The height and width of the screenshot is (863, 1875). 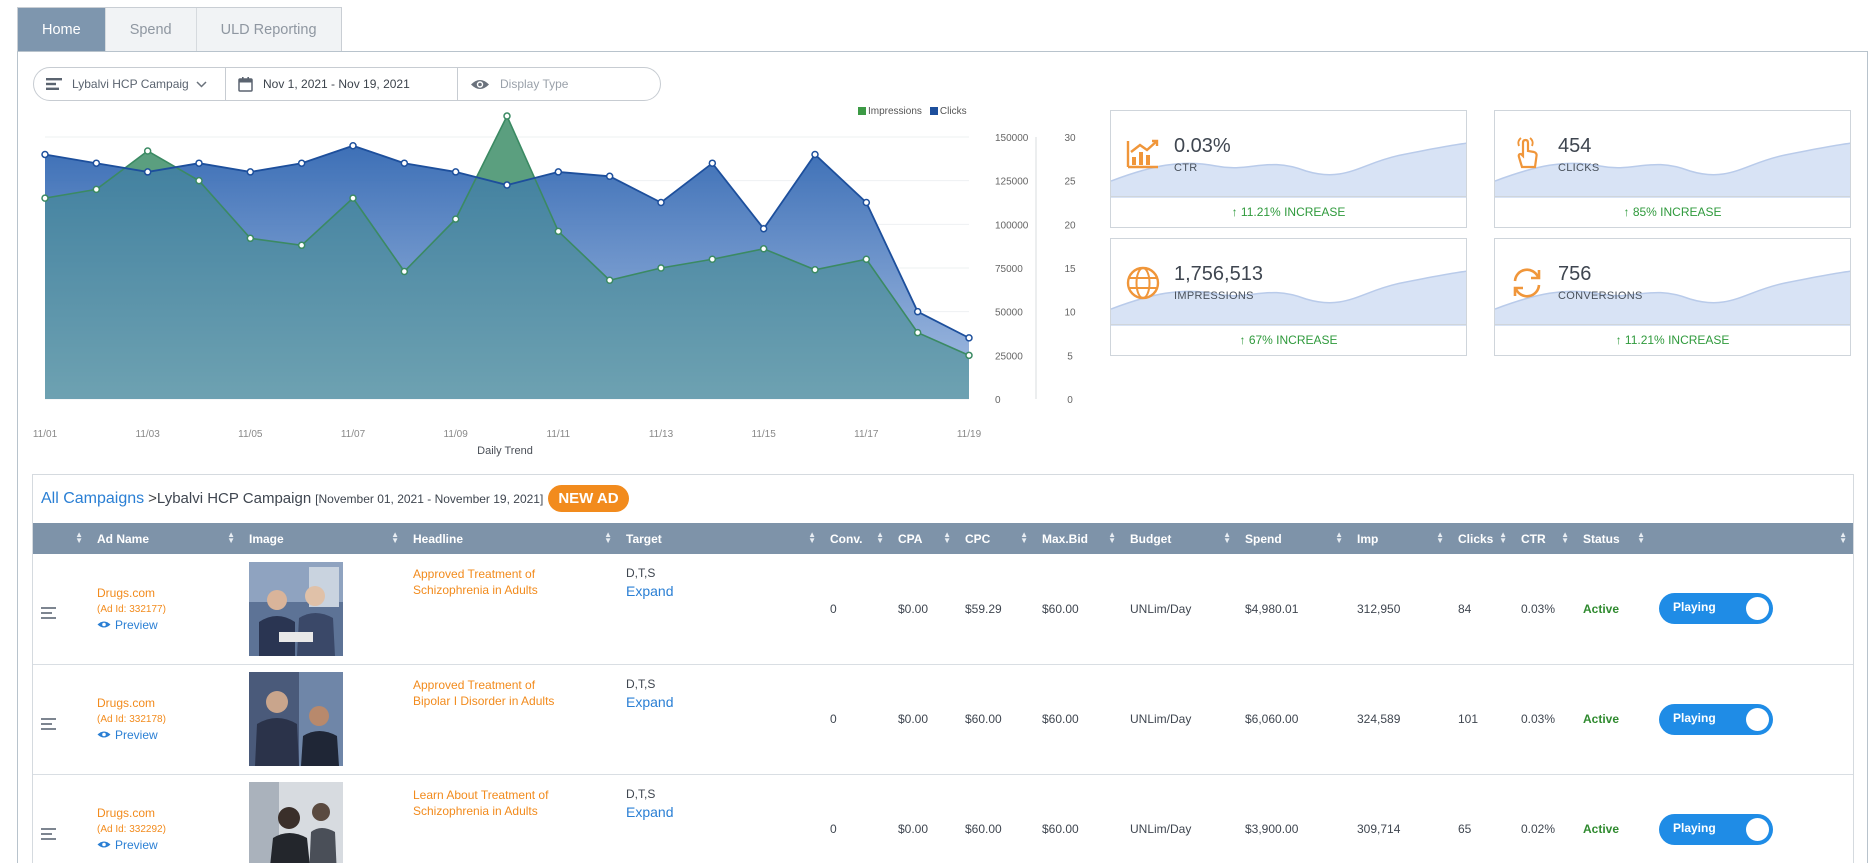 What do you see at coordinates (505, 451) in the screenshot?
I see `x-axis-label: Daily Trend` at bounding box center [505, 451].